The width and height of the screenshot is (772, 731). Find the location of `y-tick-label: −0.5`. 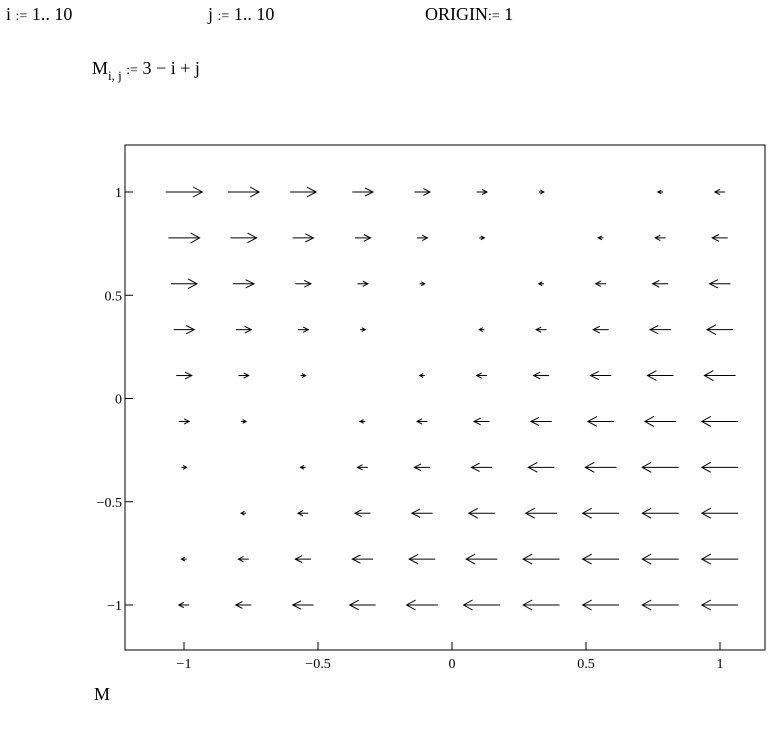

y-tick-label: −0.5 is located at coordinates (109, 503).